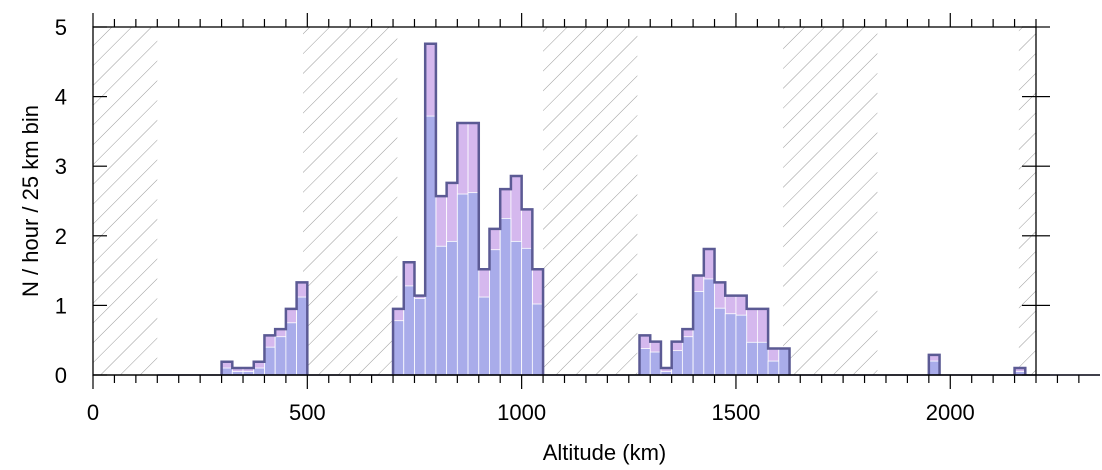 The height and width of the screenshot is (470, 1102). I want to click on y-tick-label: 3, so click(61, 166).